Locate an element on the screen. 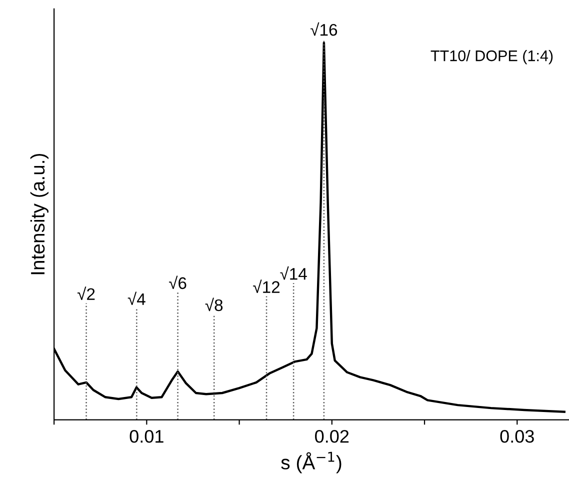 The height and width of the screenshot is (495, 569). ref-line-label: √14 is located at coordinates (293, 273).